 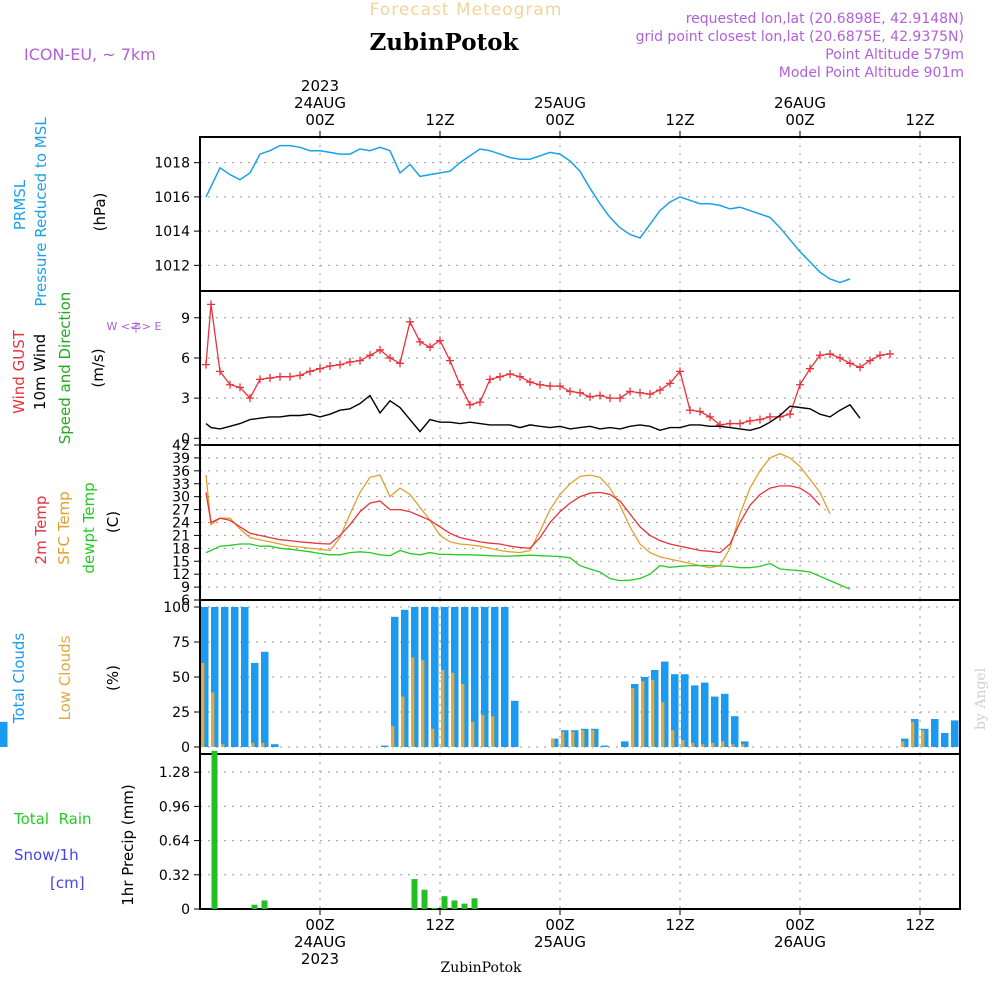 What do you see at coordinates (64, 527) in the screenshot?
I see `label-sfc-temp: SFC Temp` at bounding box center [64, 527].